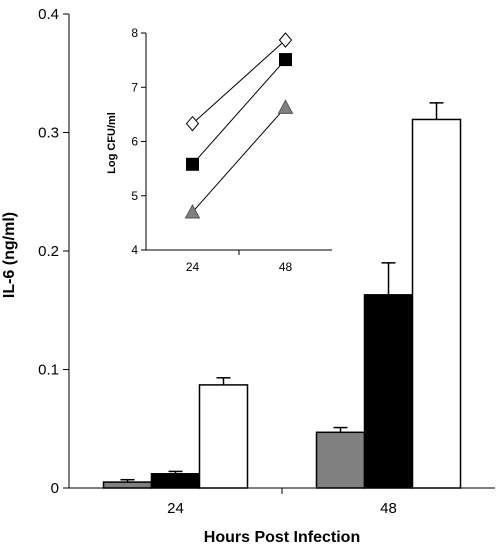 Image resolution: width=500 pixels, height=545 pixels. I want to click on main-y-ticks: 0 0.1 0.2 0.3 0.4, so click(53, 251).